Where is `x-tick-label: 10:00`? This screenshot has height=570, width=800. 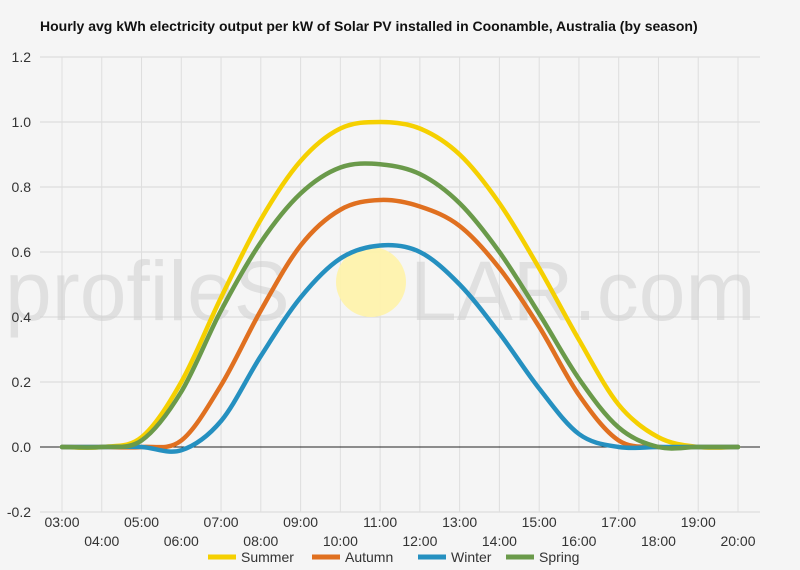
x-tick-label: 10:00 is located at coordinates (340, 541).